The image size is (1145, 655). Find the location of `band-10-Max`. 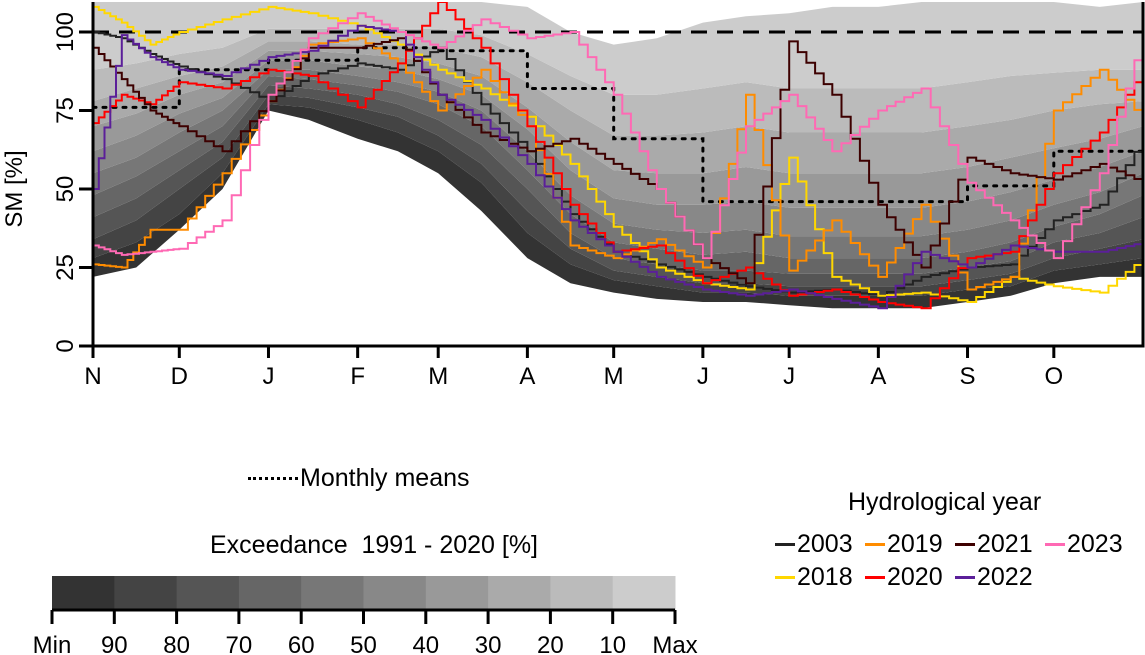

band-10-Max is located at coordinates (618, 48).